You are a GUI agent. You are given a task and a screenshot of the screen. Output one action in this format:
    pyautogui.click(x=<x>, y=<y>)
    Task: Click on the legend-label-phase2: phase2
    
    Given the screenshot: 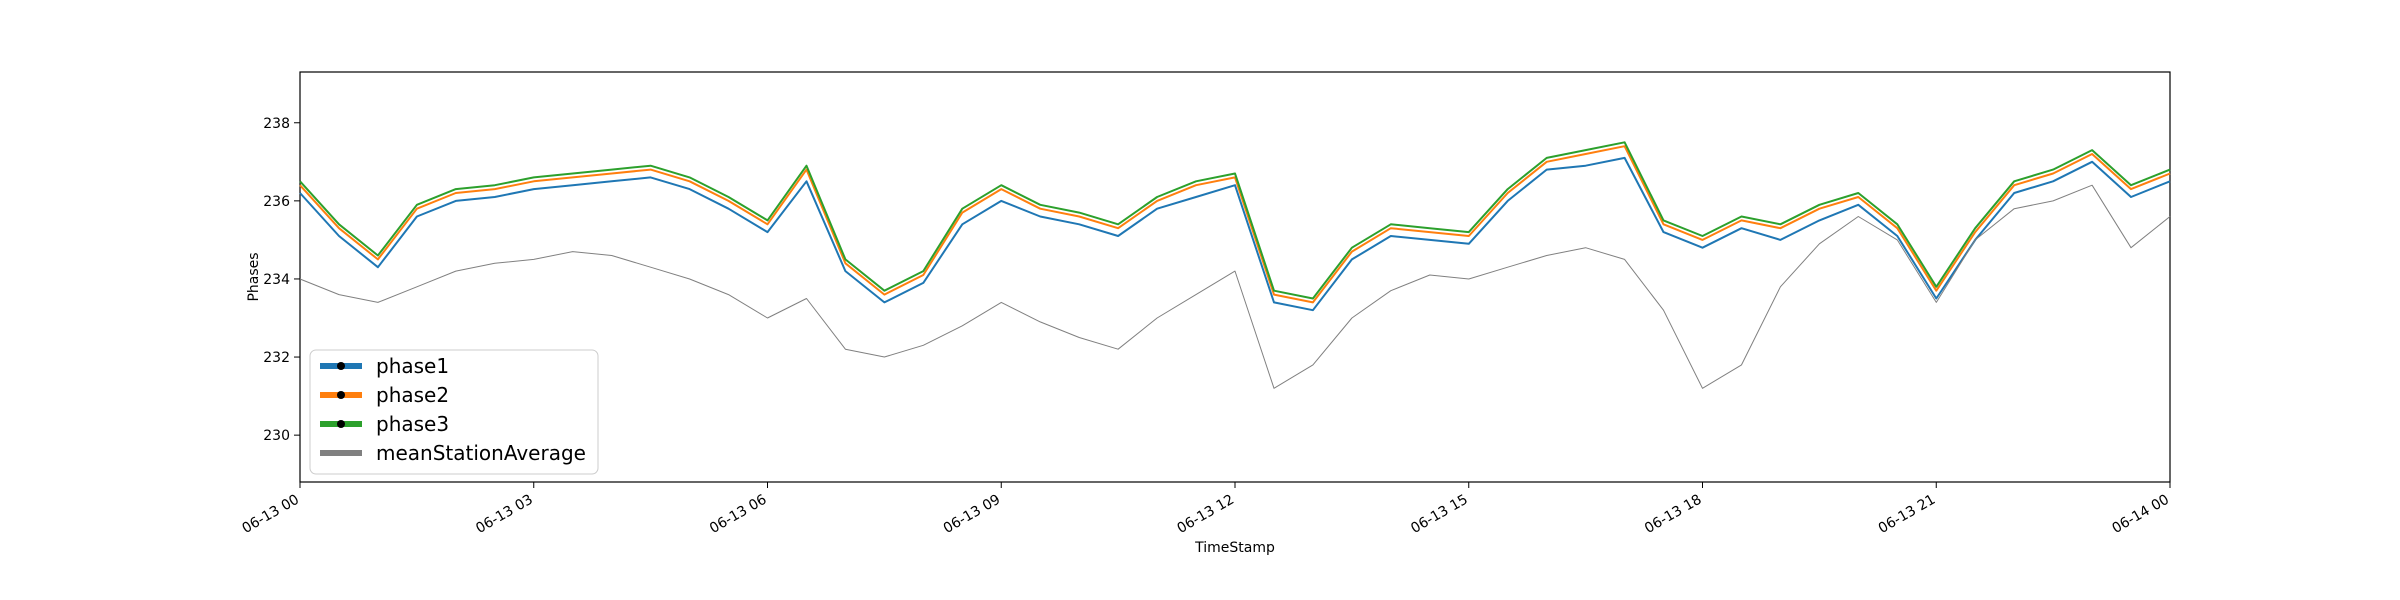 What is the action you would take?
    pyautogui.click(x=412, y=395)
    